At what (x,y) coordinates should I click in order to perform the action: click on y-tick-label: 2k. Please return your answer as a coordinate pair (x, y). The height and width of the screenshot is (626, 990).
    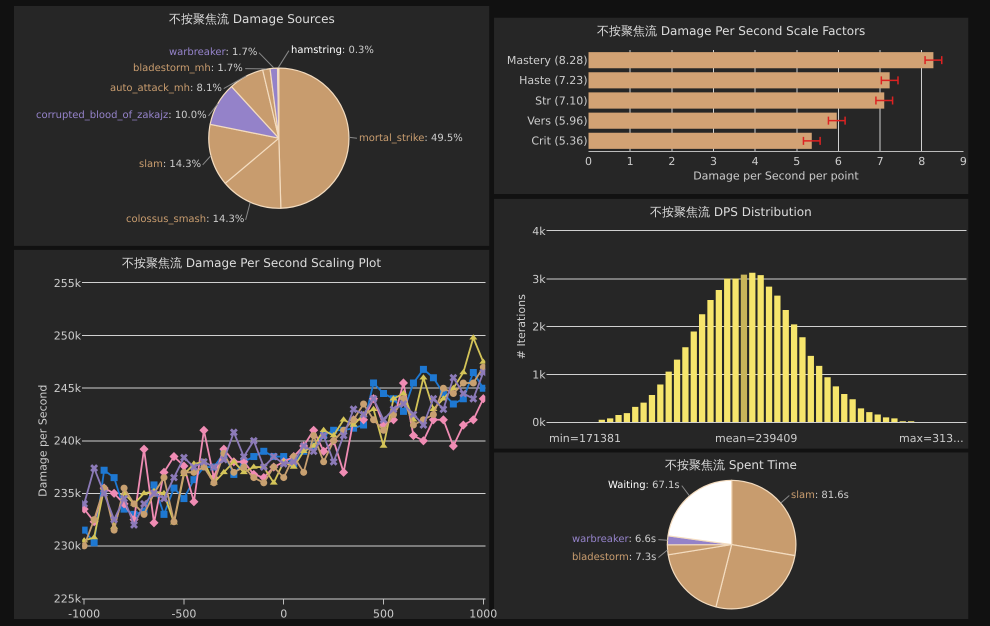
    Looking at the image, I should click on (539, 327).